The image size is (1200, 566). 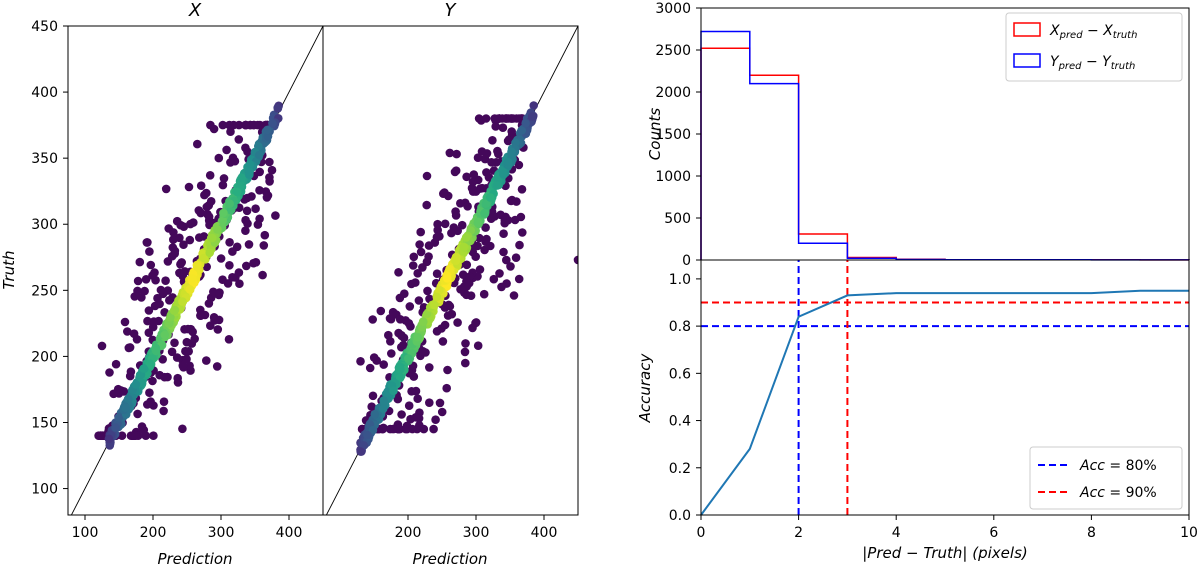 I want to click on y-tick-label: 200, so click(x=44, y=357).